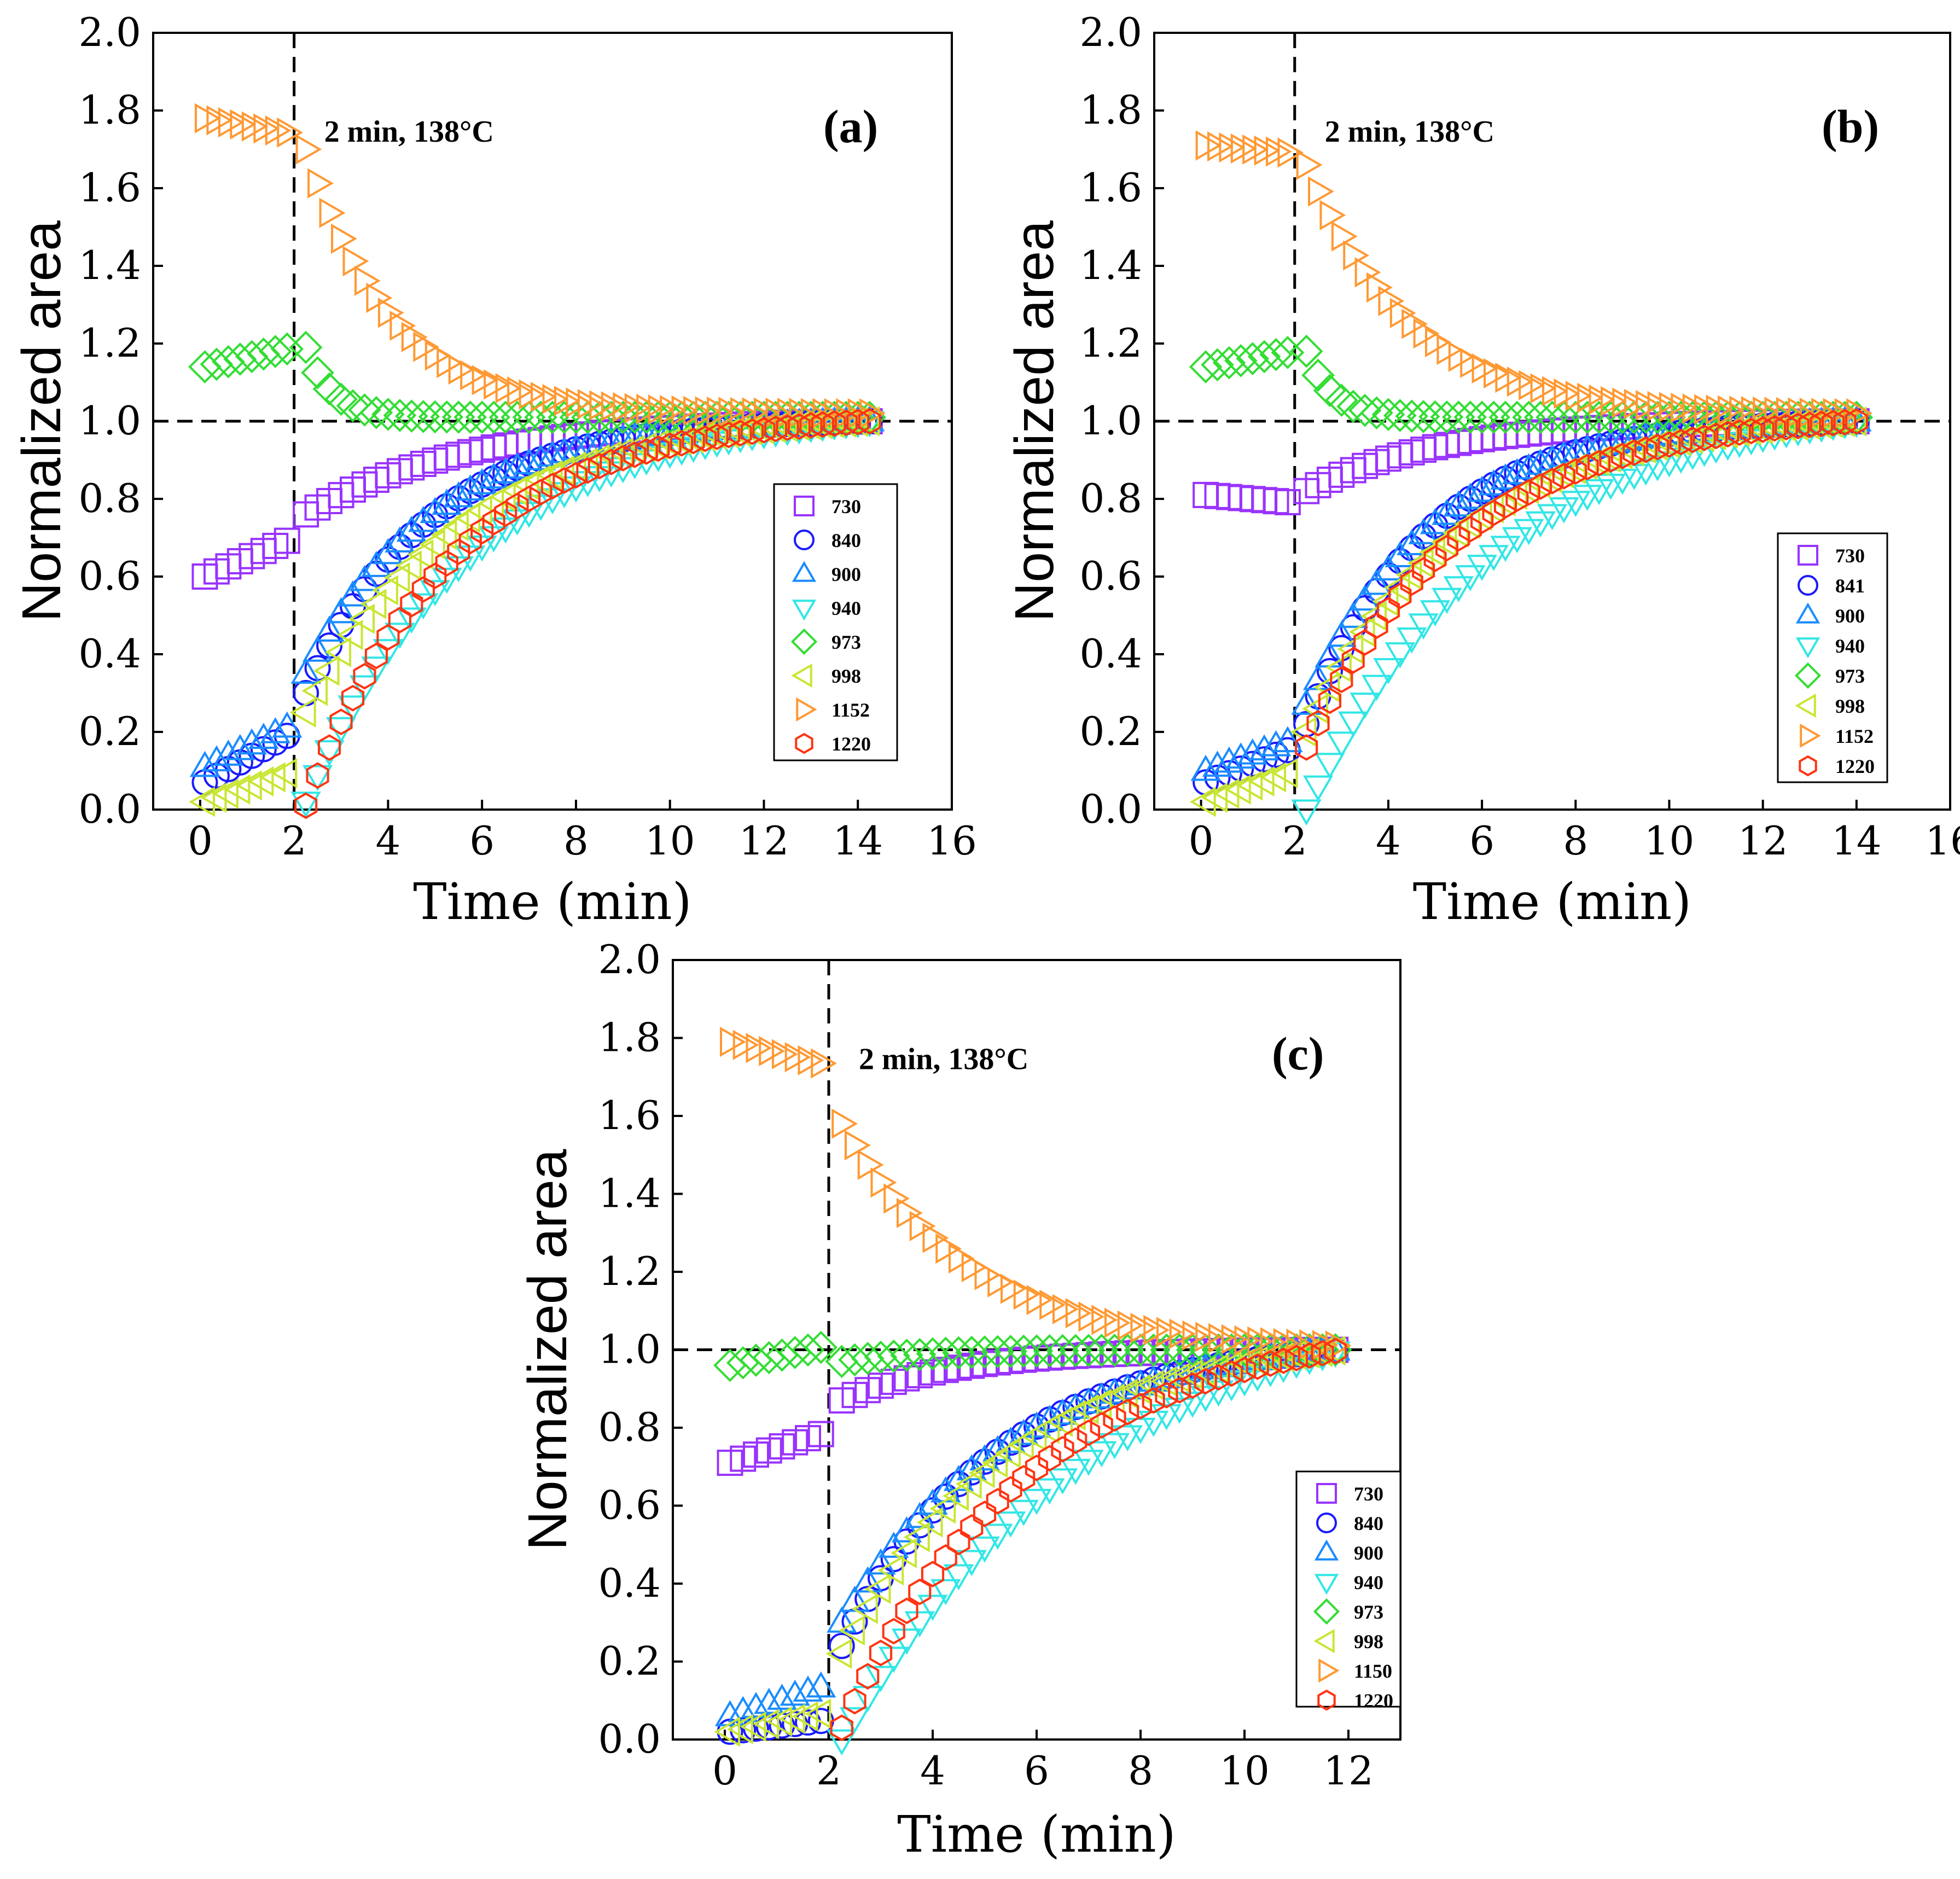  What do you see at coordinates (1850, 706) in the screenshot?
I see `legend-entry: 998` at bounding box center [1850, 706].